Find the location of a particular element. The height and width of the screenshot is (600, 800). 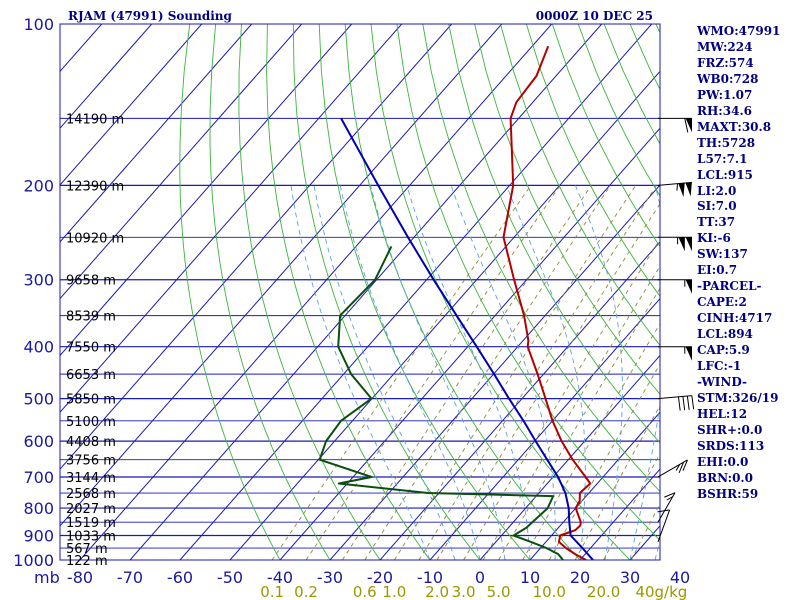

height-label-600: 4408 m is located at coordinates (91, 442).